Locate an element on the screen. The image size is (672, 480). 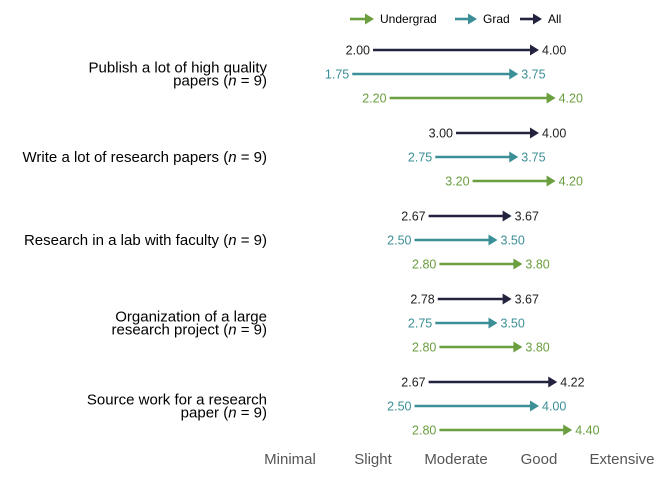
legend-label-undergrad: Undergrad is located at coordinates (408, 19).